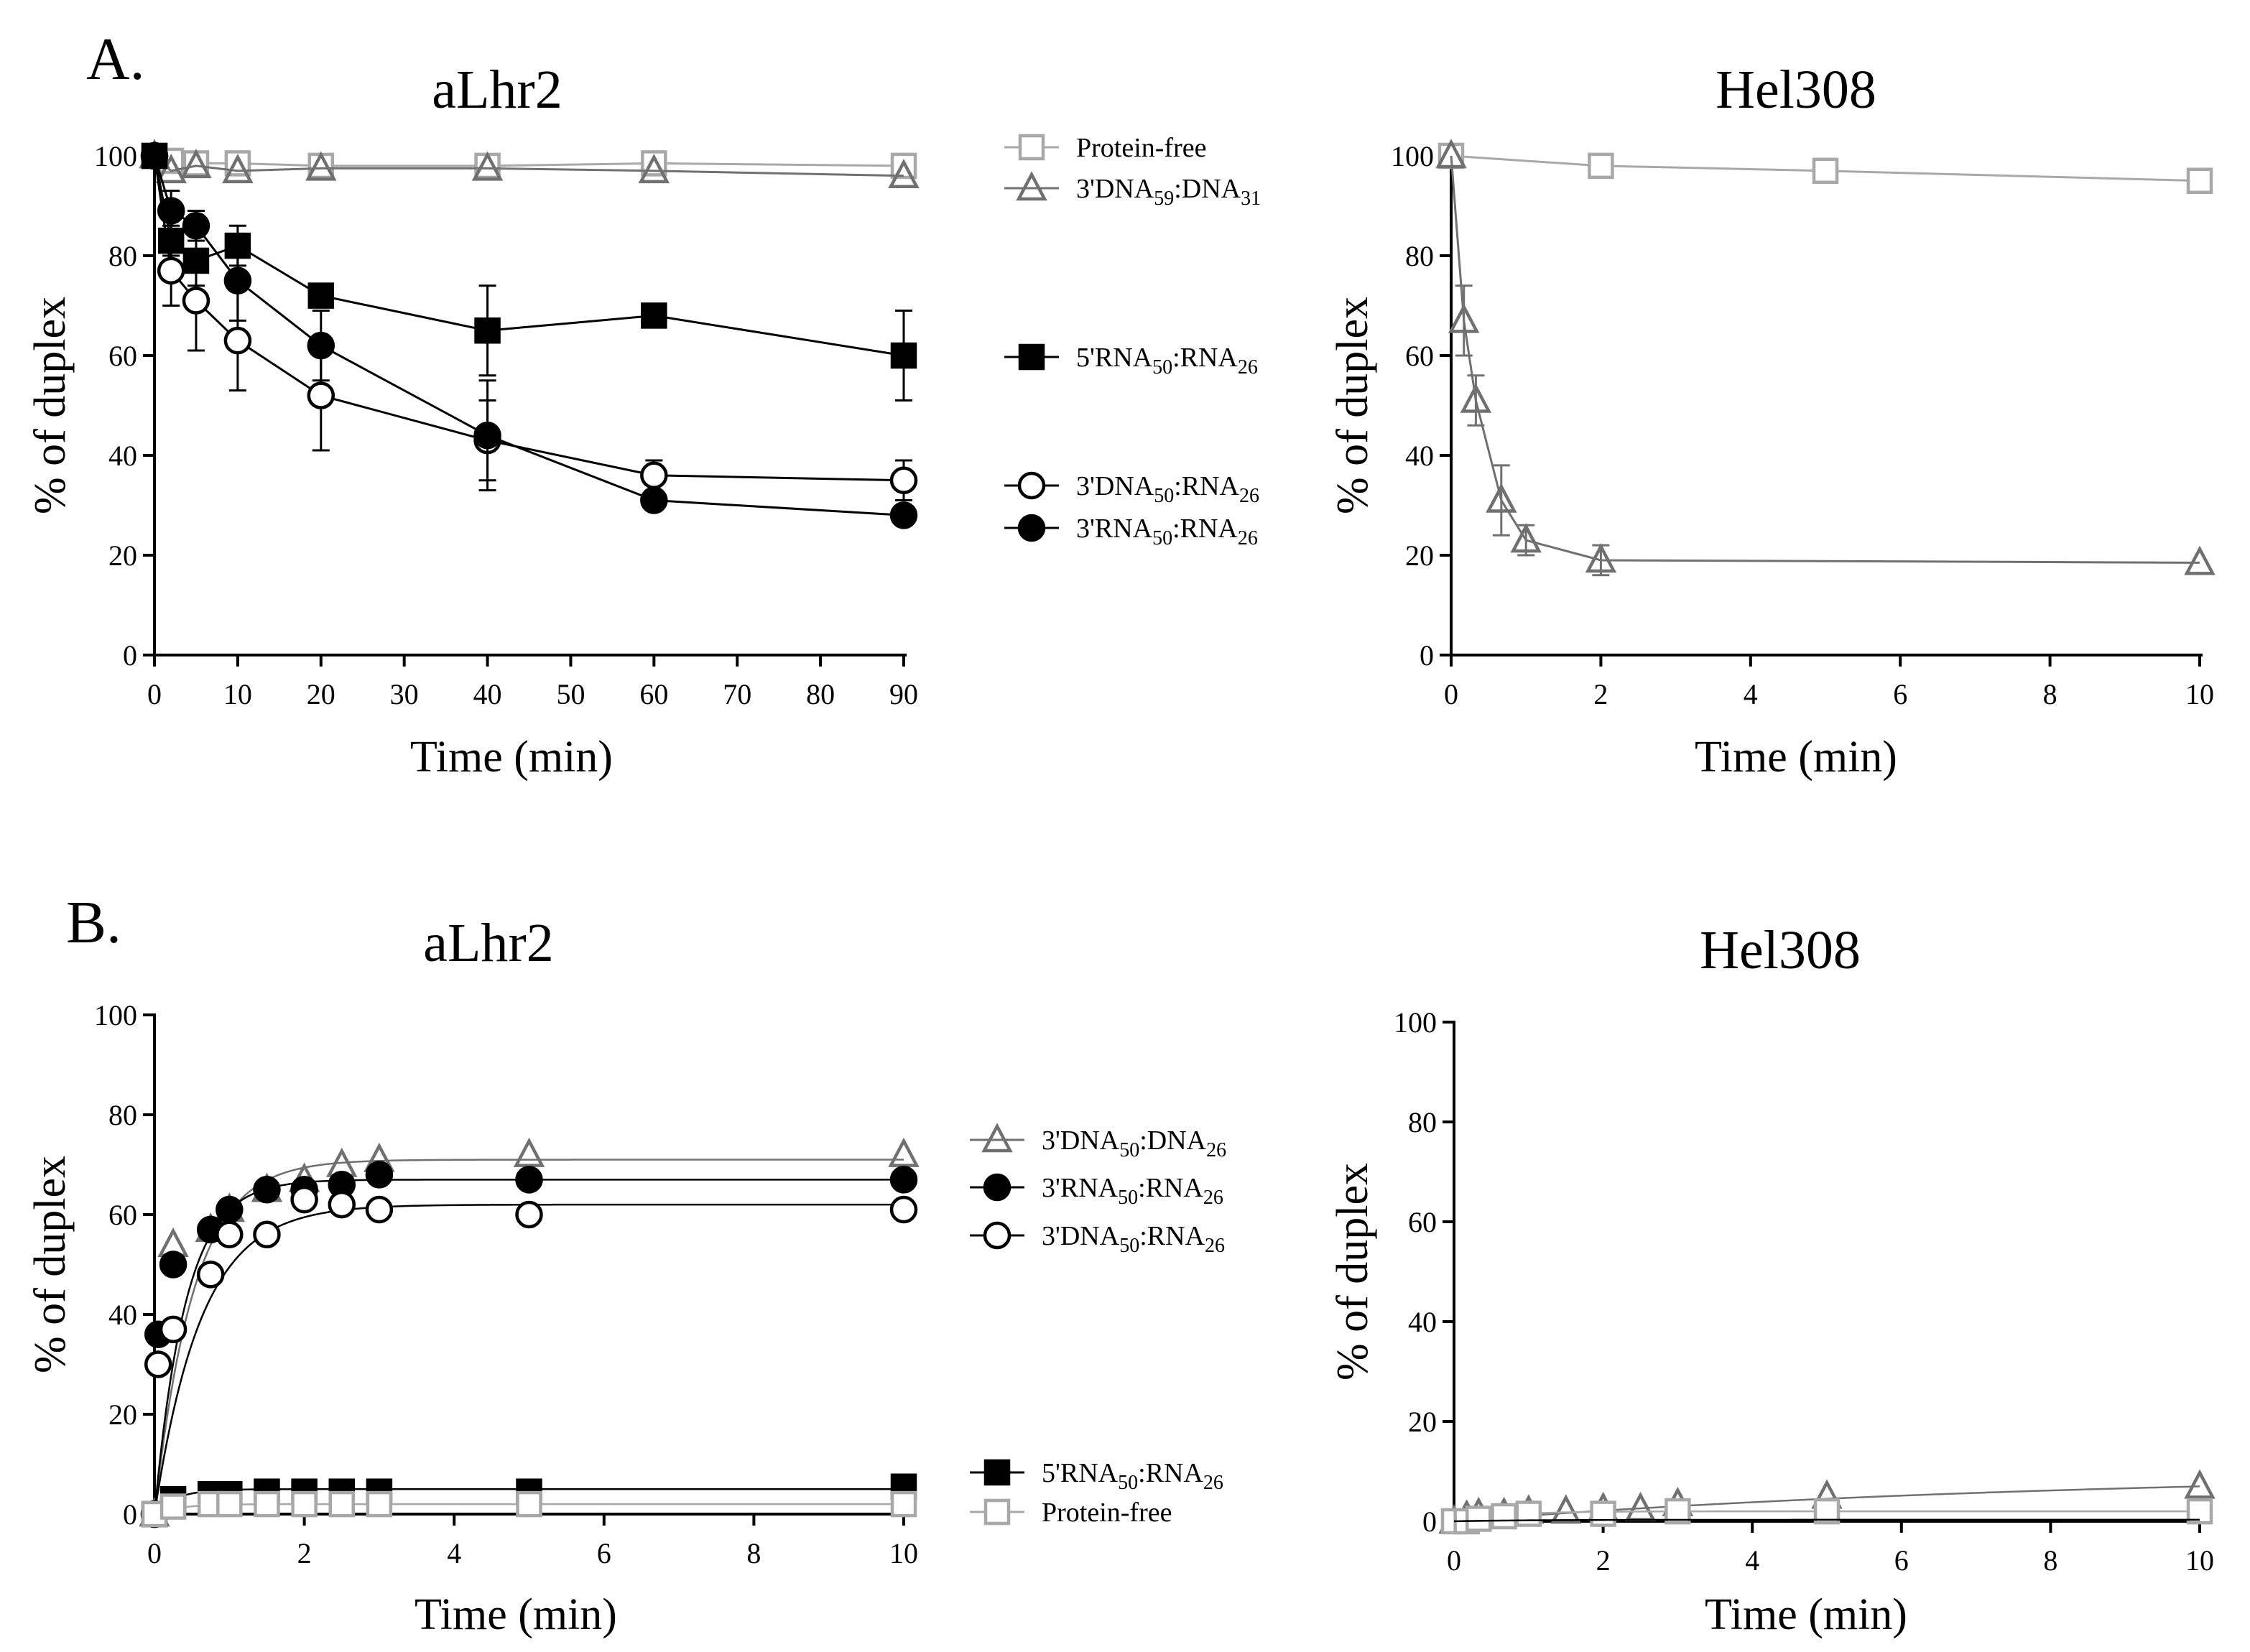  Describe the element at coordinates (1826, 1520) in the screenshot. I see `fit-curve` at that location.